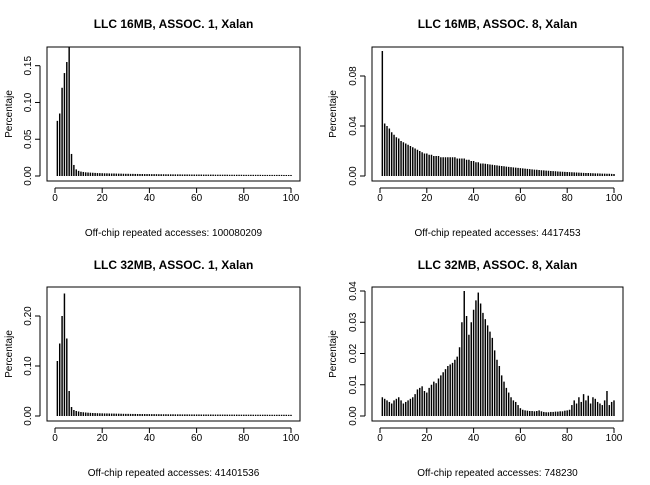  I want to click on x-axis-label: Off-chip repeated accesses: 100080209, so click(174, 233).